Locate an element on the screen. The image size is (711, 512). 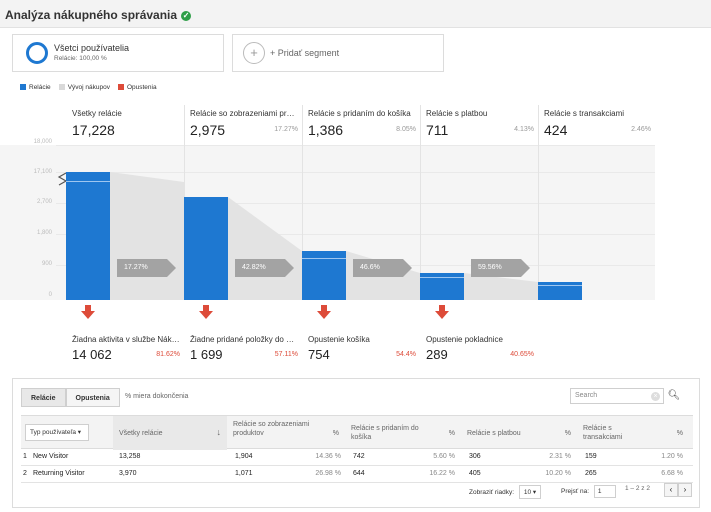
cell-views: 1,904 is located at coordinates (244, 456).